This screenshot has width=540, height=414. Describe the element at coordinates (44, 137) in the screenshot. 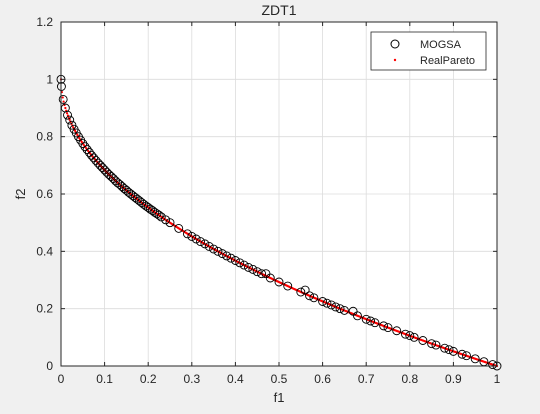

I see `y-tick-label: 0.8` at that location.